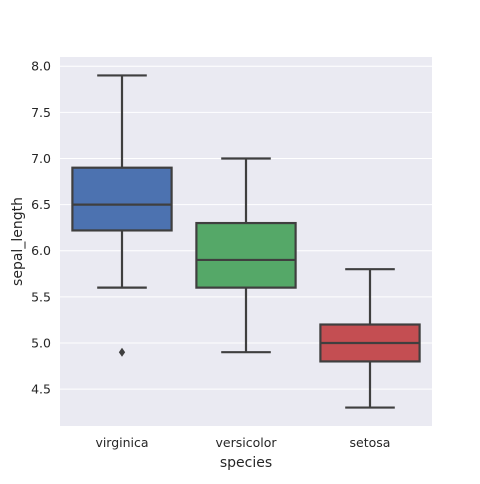 Image resolution: width=480 pixels, height=484 pixels. What do you see at coordinates (122, 352) in the screenshot?
I see `outlier-point` at bounding box center [122, 352].